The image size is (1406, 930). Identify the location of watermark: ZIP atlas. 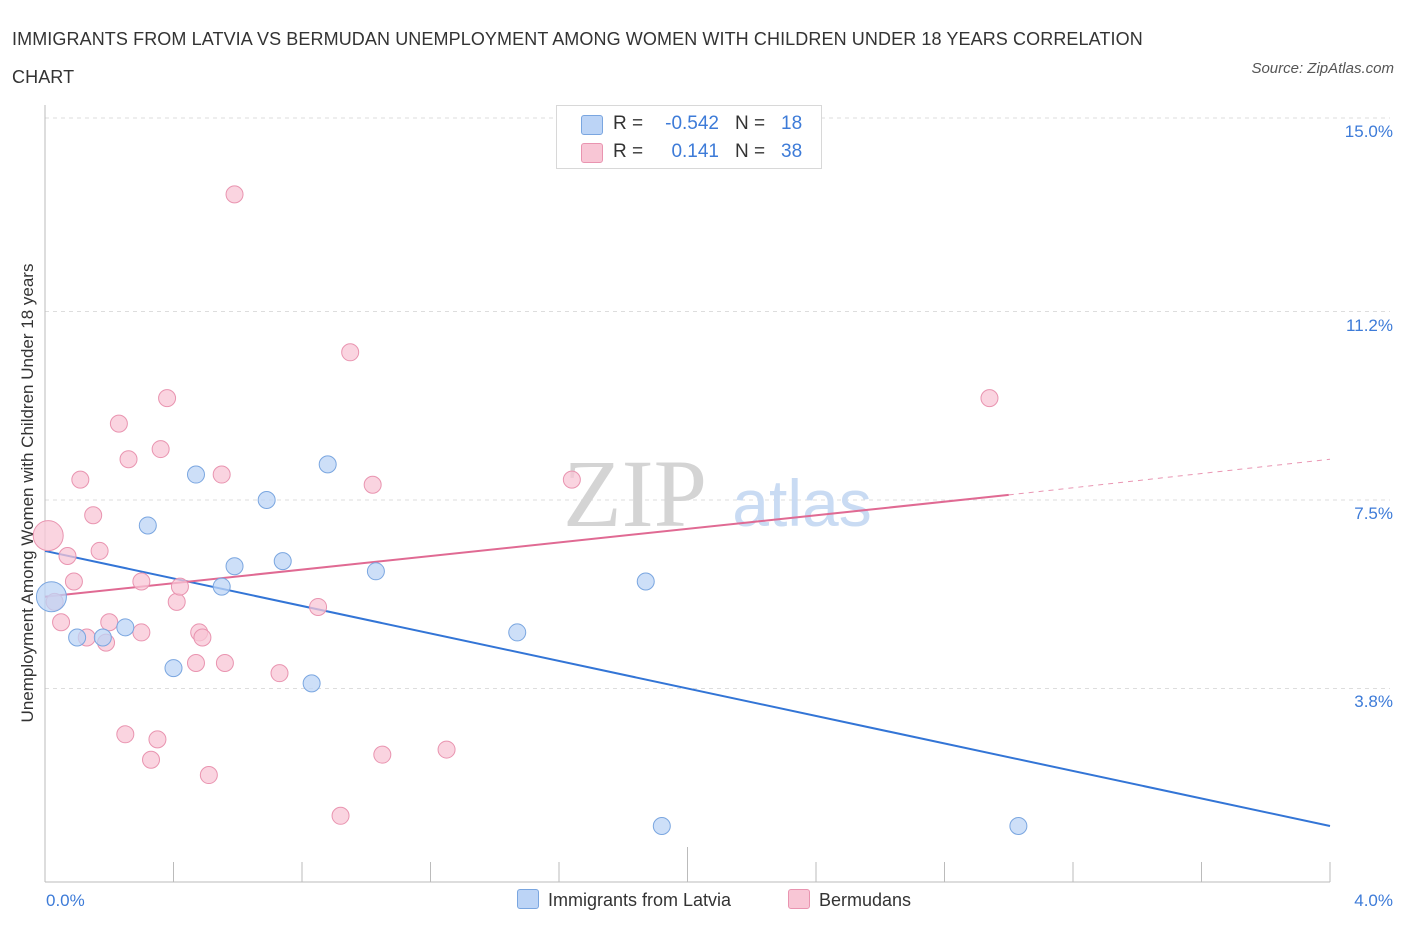
(717, 493).